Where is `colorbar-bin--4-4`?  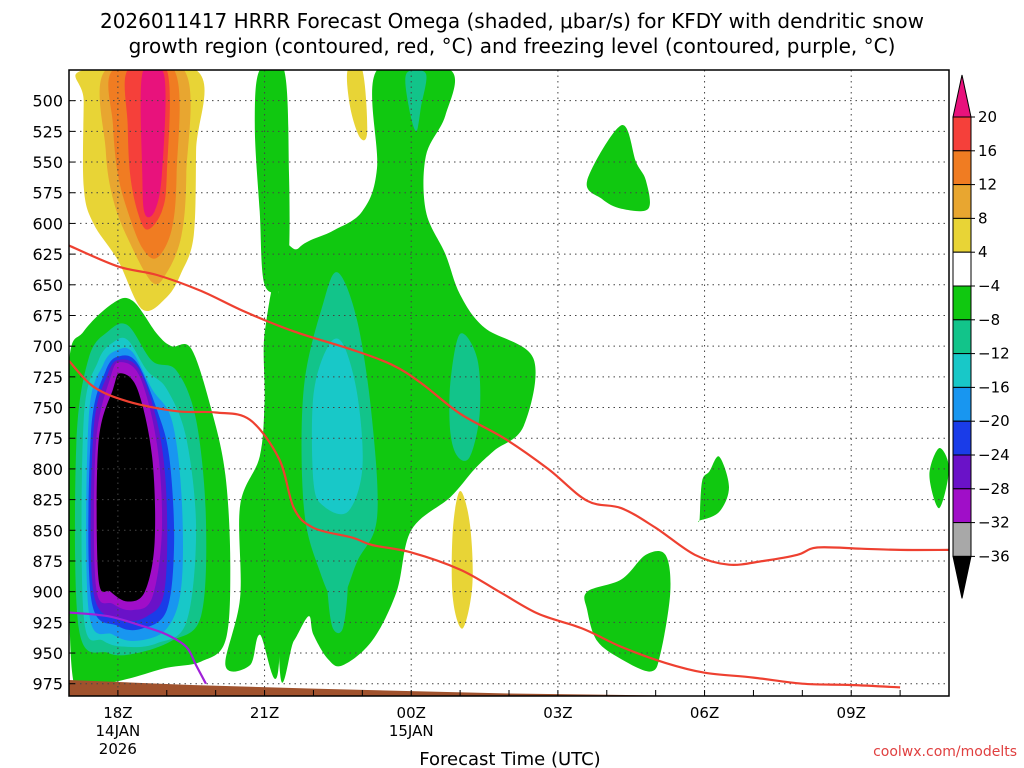
colorbar-bin--4-4 is located at coordinates (962, 269).